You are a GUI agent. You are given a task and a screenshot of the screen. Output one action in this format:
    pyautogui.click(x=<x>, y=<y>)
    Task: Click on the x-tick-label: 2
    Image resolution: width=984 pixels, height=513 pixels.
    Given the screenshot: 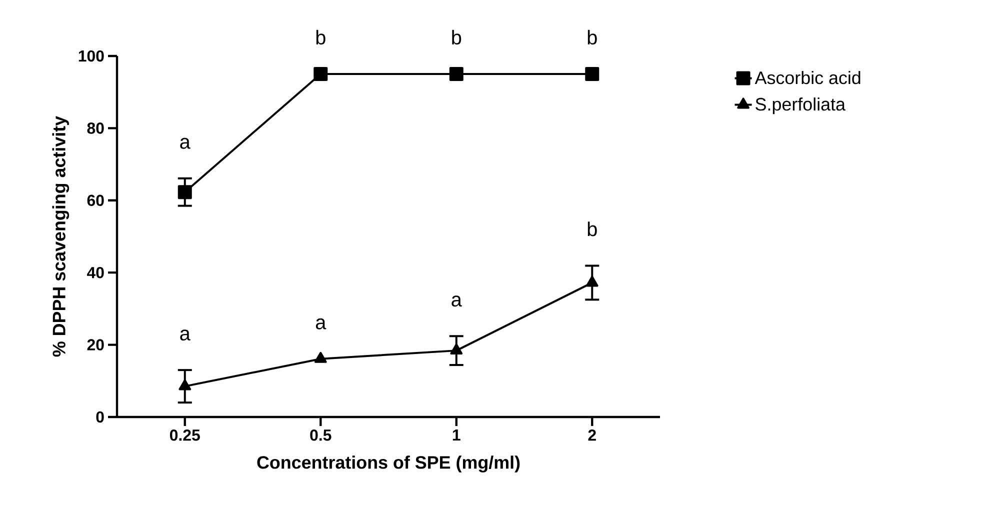 What is the action you would take?
    pyautogui.click(x=592, y=435)
    